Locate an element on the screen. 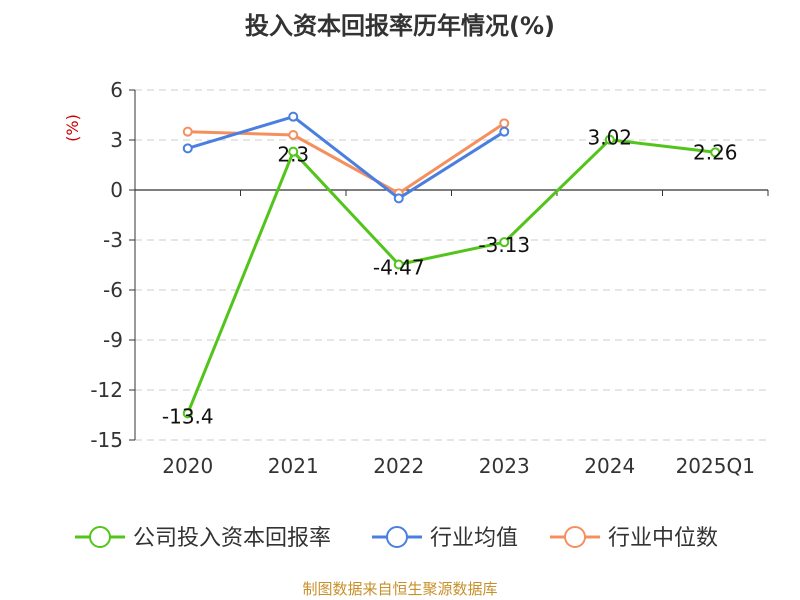  source-note: 制图数据来自恒生聚源数据库 is located at coordinates (399, 589).